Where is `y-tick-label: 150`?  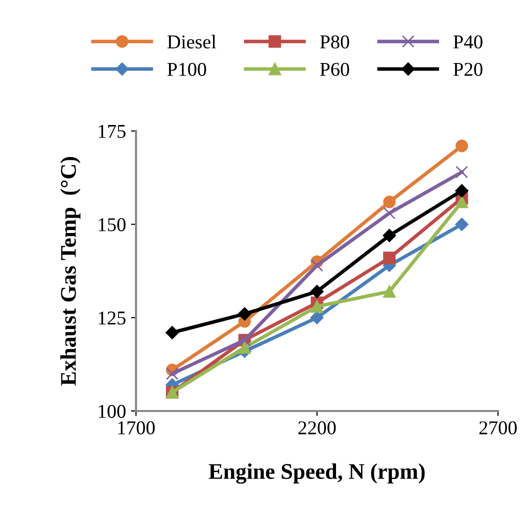 y-tick-label: 150 is located at coordinates (112, 225).